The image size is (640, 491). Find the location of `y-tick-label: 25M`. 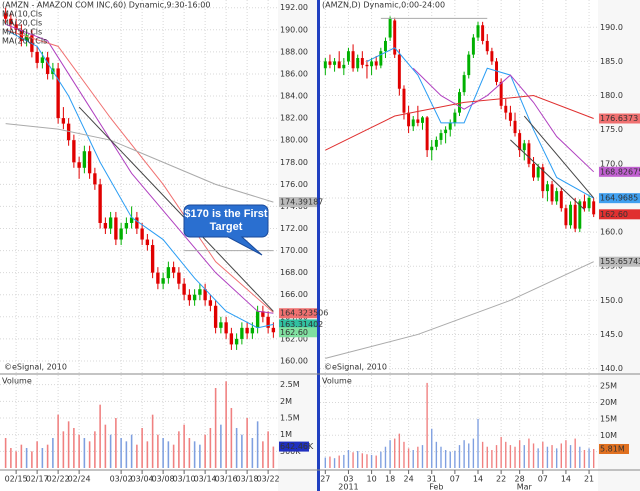

y-tick-label: 25M is located at coordinates (608, 386).